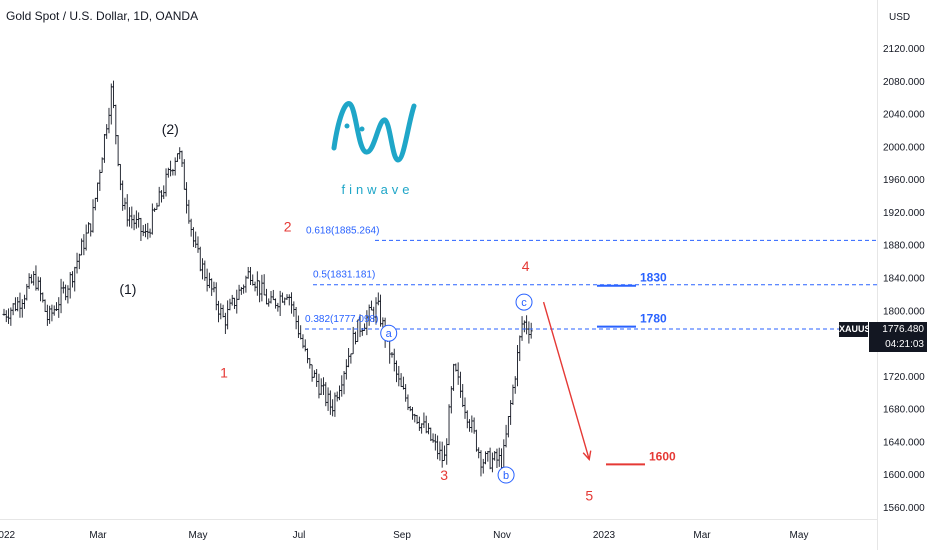  What do you see at coordinates (904, 49) in the screenshot?
I see `price-tick-label: 2120.000` at bounding box center [904, 49].